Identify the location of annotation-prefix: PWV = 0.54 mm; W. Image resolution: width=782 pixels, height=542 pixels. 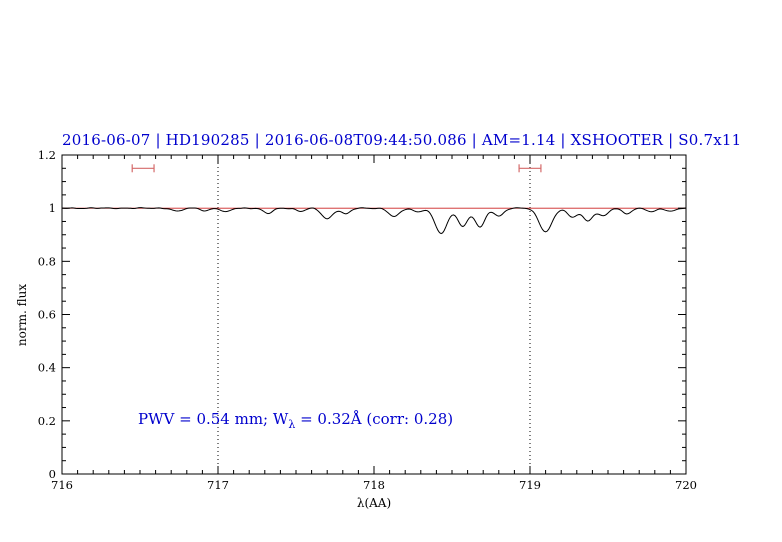
(213, 419).